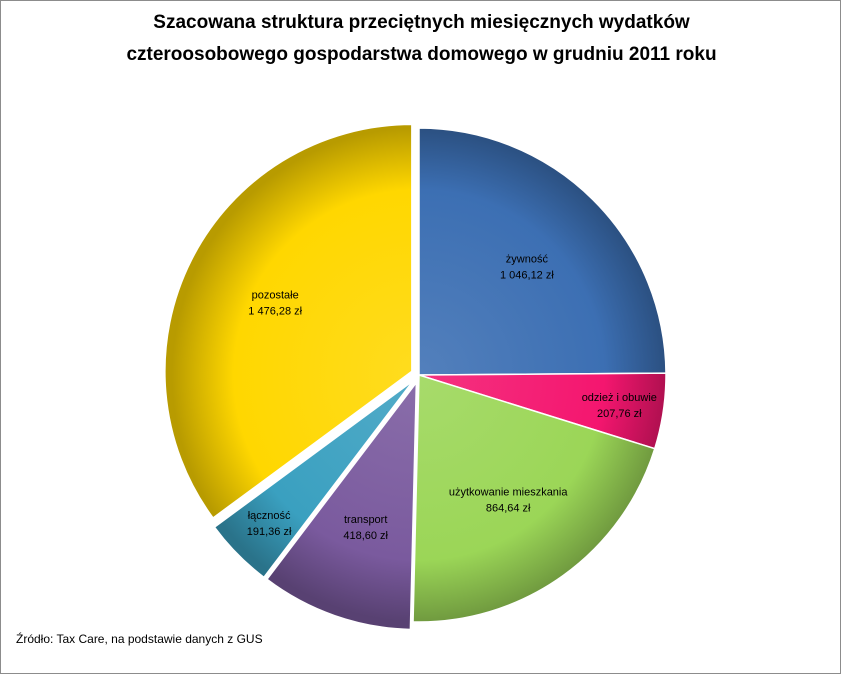 The image size is (841, 675). What do you see at coordinates (269, 532) in the screenshot?
I see `slice-value-label: 191,36 zł` at bounding box center [269, 532].